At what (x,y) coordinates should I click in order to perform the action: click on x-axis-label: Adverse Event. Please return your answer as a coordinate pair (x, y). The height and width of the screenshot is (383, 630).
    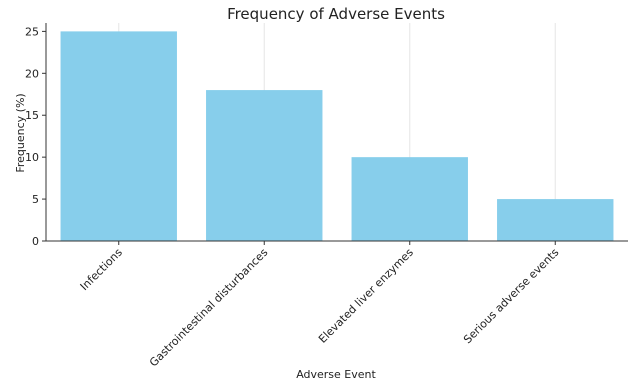
    Looking at the image, I should click on (336, 374).